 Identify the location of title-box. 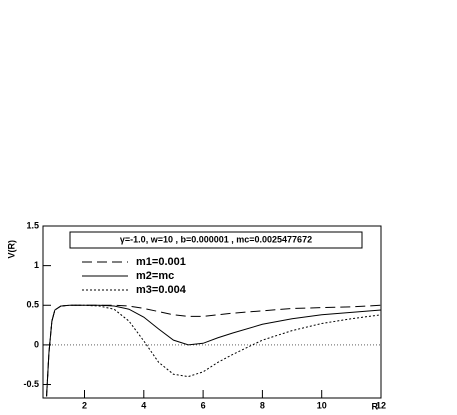
(216, 240).